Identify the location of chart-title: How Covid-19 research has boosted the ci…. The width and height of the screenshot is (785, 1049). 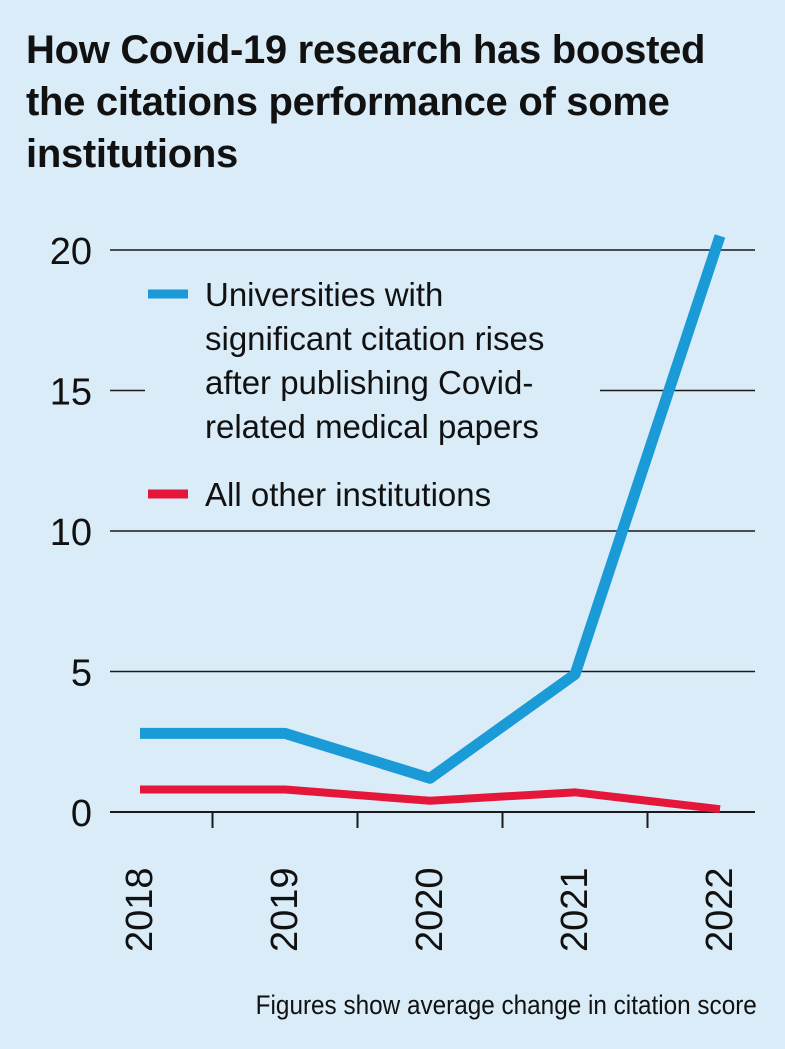
(366, 102).